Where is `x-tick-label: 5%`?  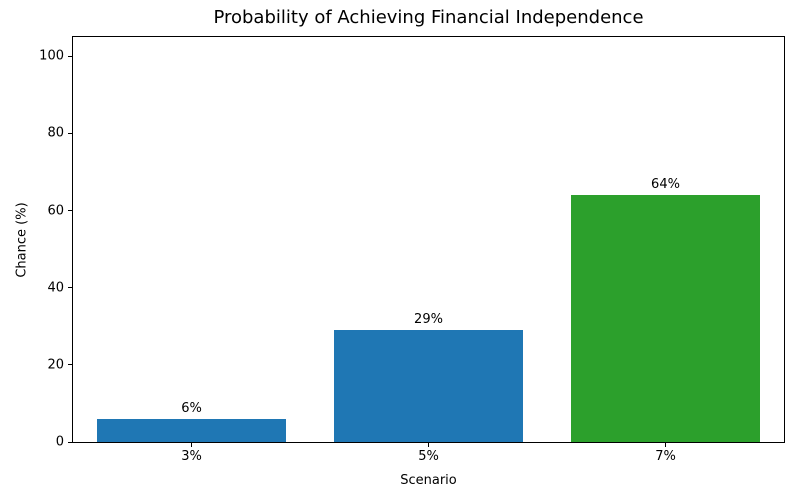
x-tick-label: 5% is located at coordinates (428, 456).